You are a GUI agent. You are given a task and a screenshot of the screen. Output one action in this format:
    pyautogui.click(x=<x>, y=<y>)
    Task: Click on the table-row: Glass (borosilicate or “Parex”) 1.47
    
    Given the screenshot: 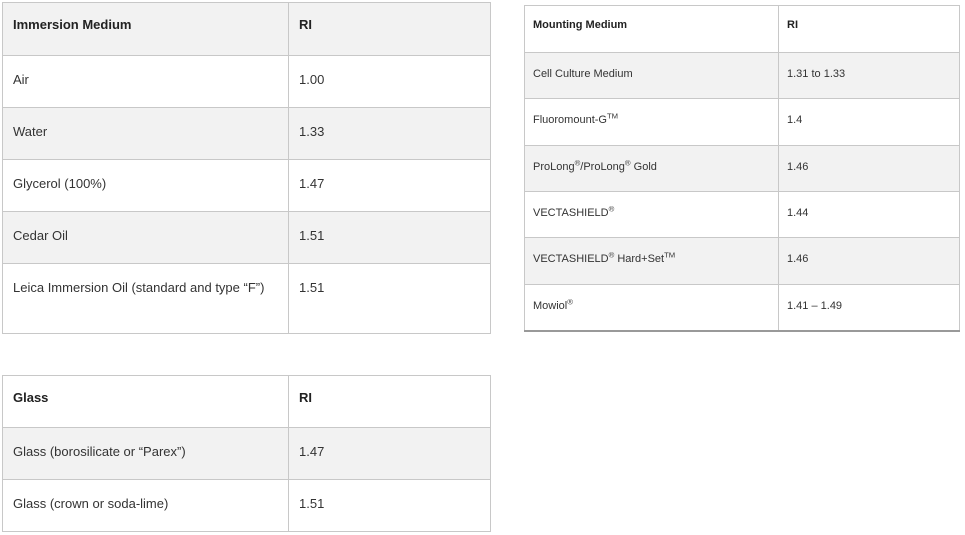 What is the action you would take?
    pyautogui.click(x=246, y=453)
    